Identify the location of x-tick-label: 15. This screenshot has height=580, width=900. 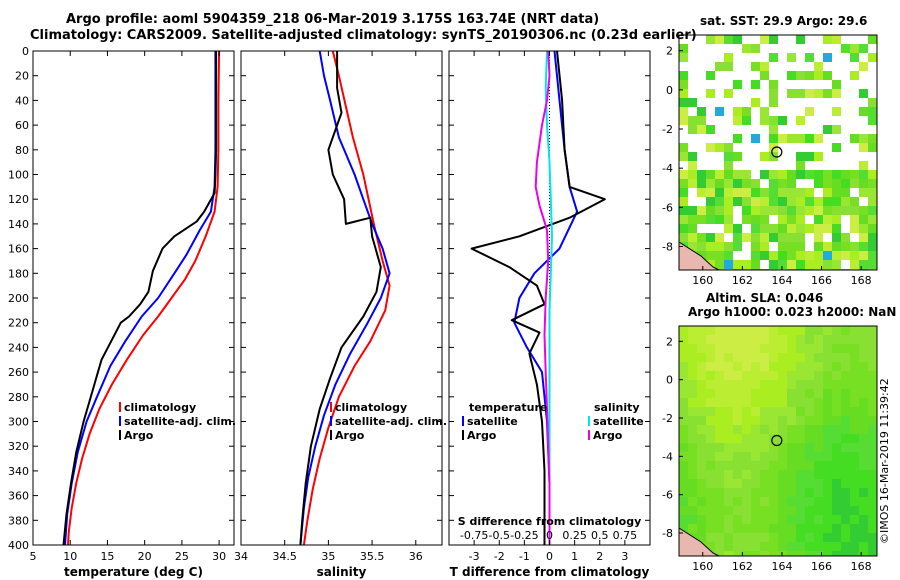
(107, 556).